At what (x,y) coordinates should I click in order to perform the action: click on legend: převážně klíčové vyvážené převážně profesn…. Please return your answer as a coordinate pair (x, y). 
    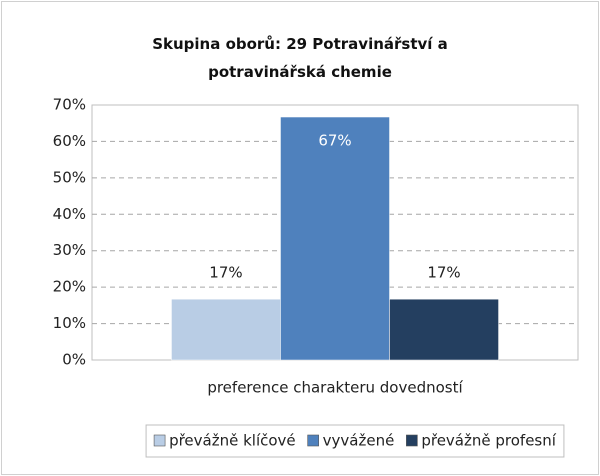
    Looking at the image, I should click on (355, 441).